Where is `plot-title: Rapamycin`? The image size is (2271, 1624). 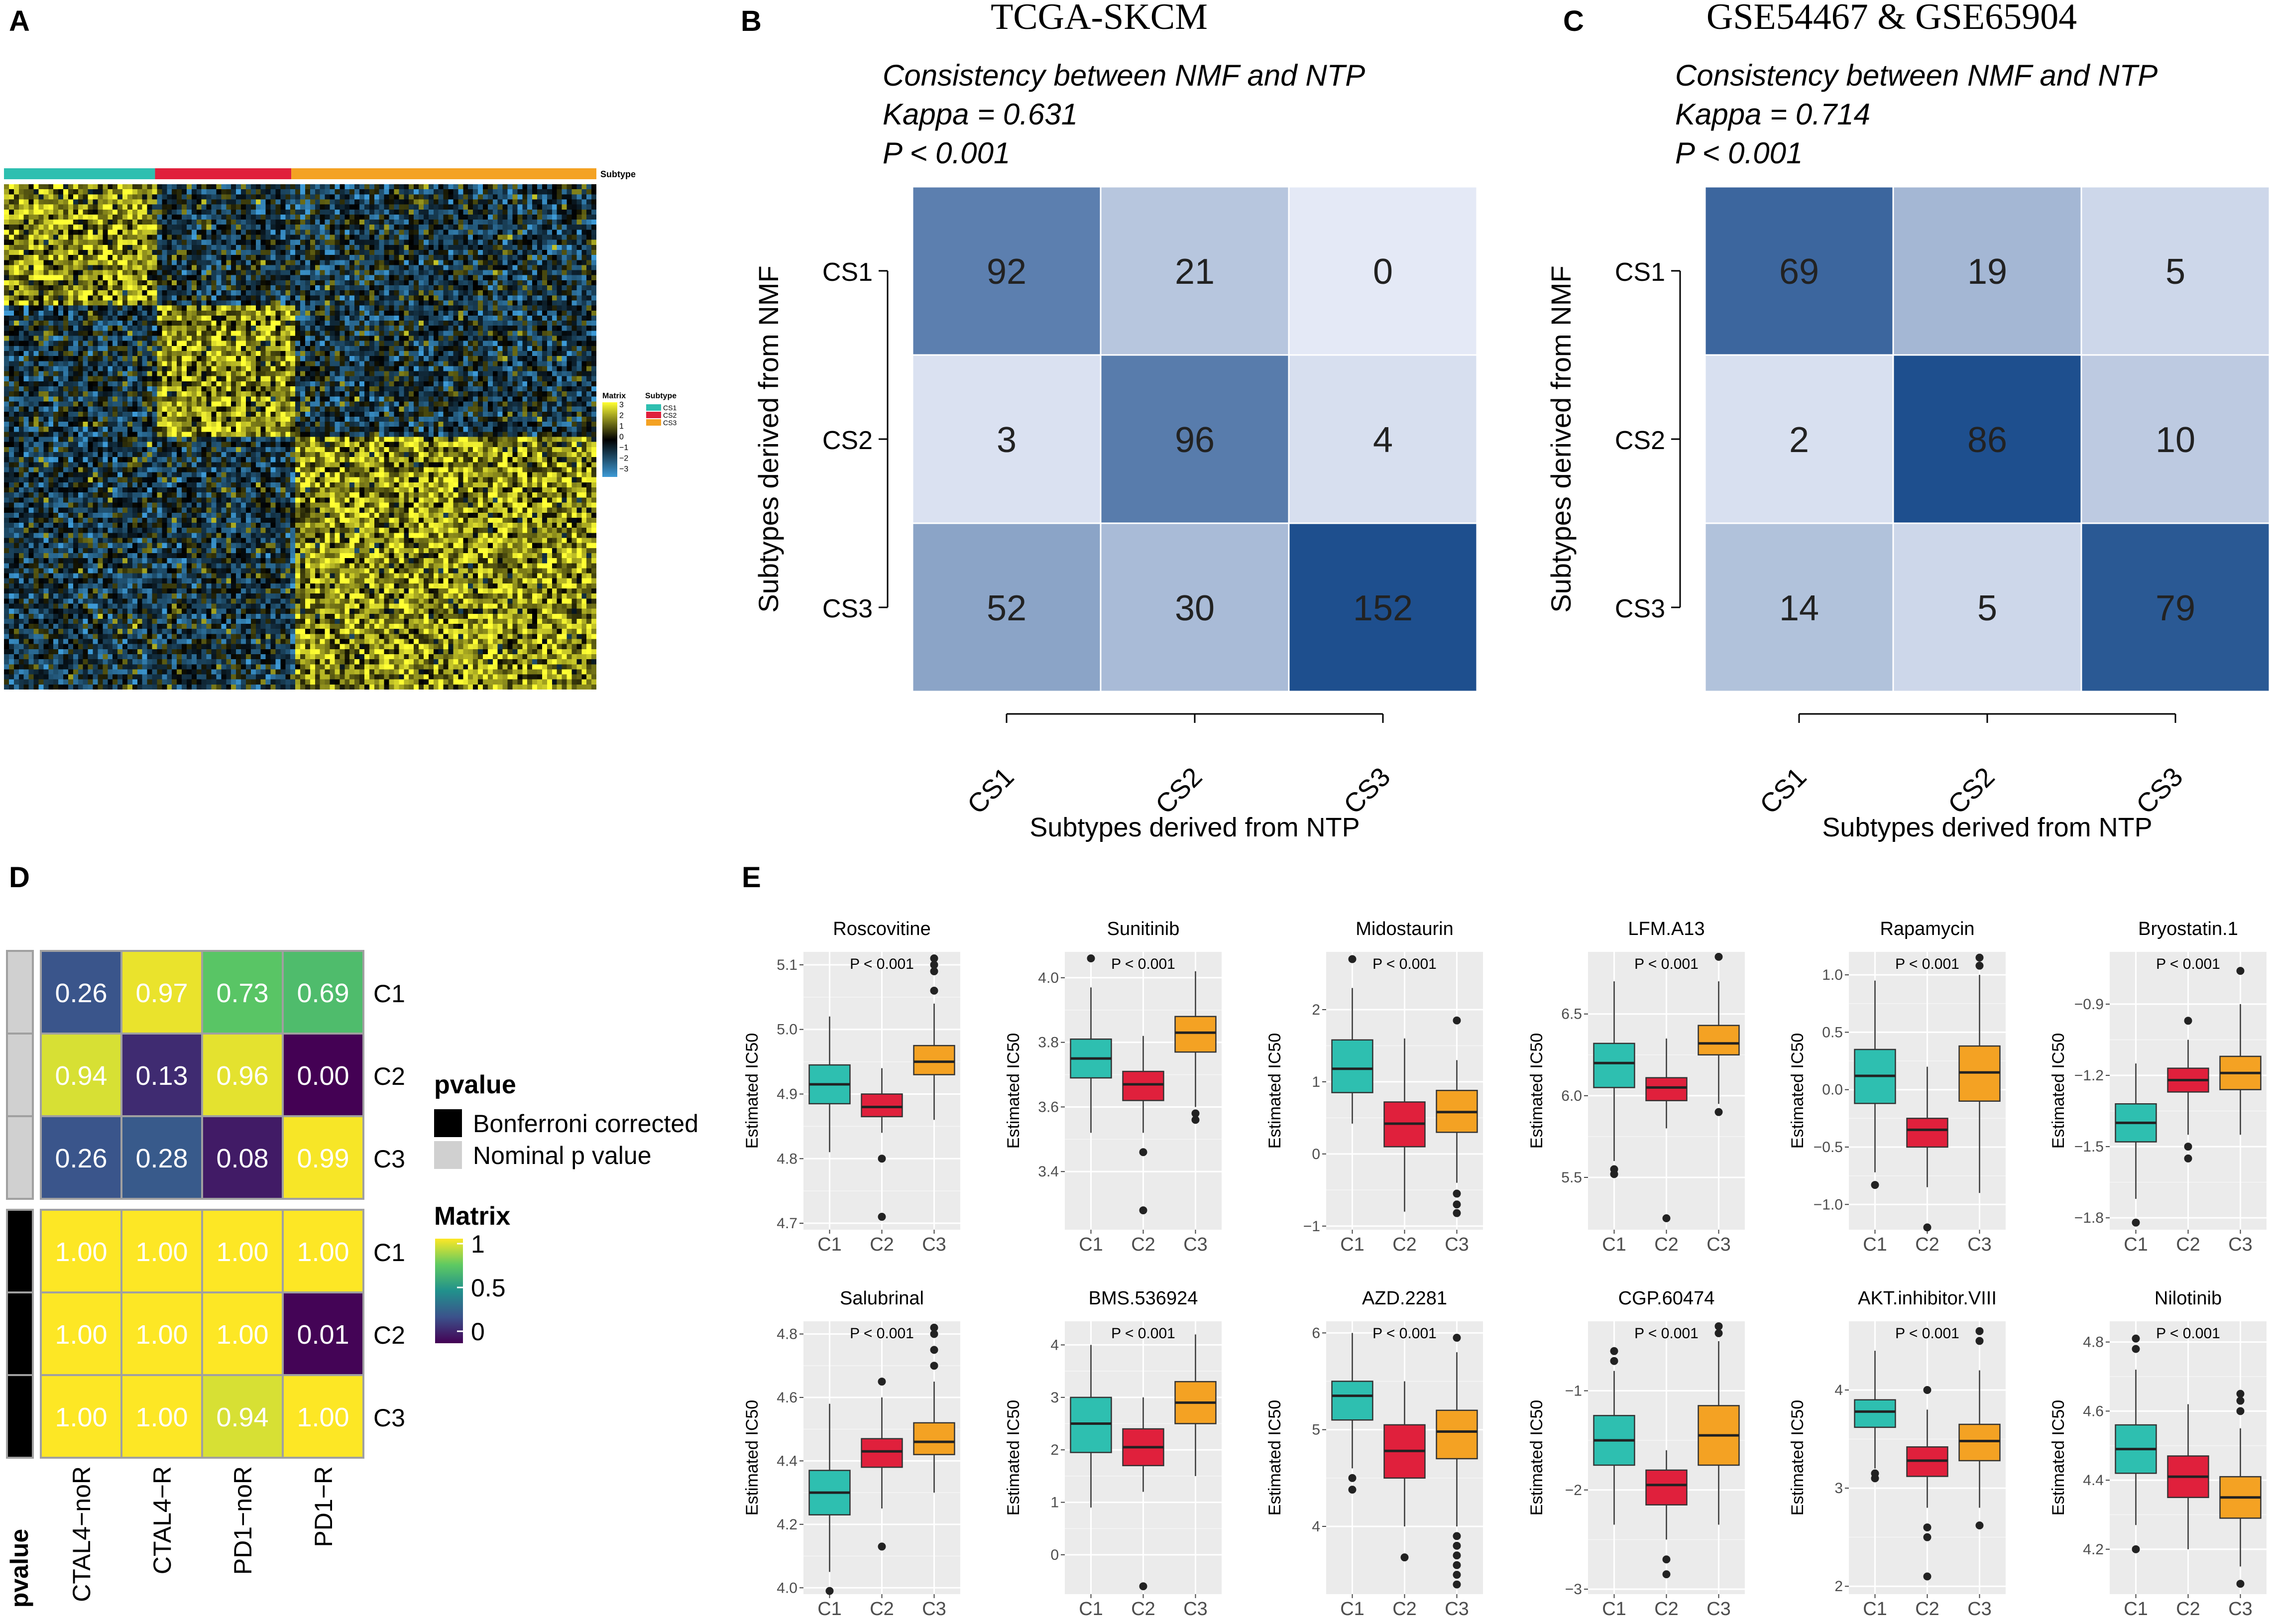
plot-title: Rapamycin is located at coordinates (1927, 929).